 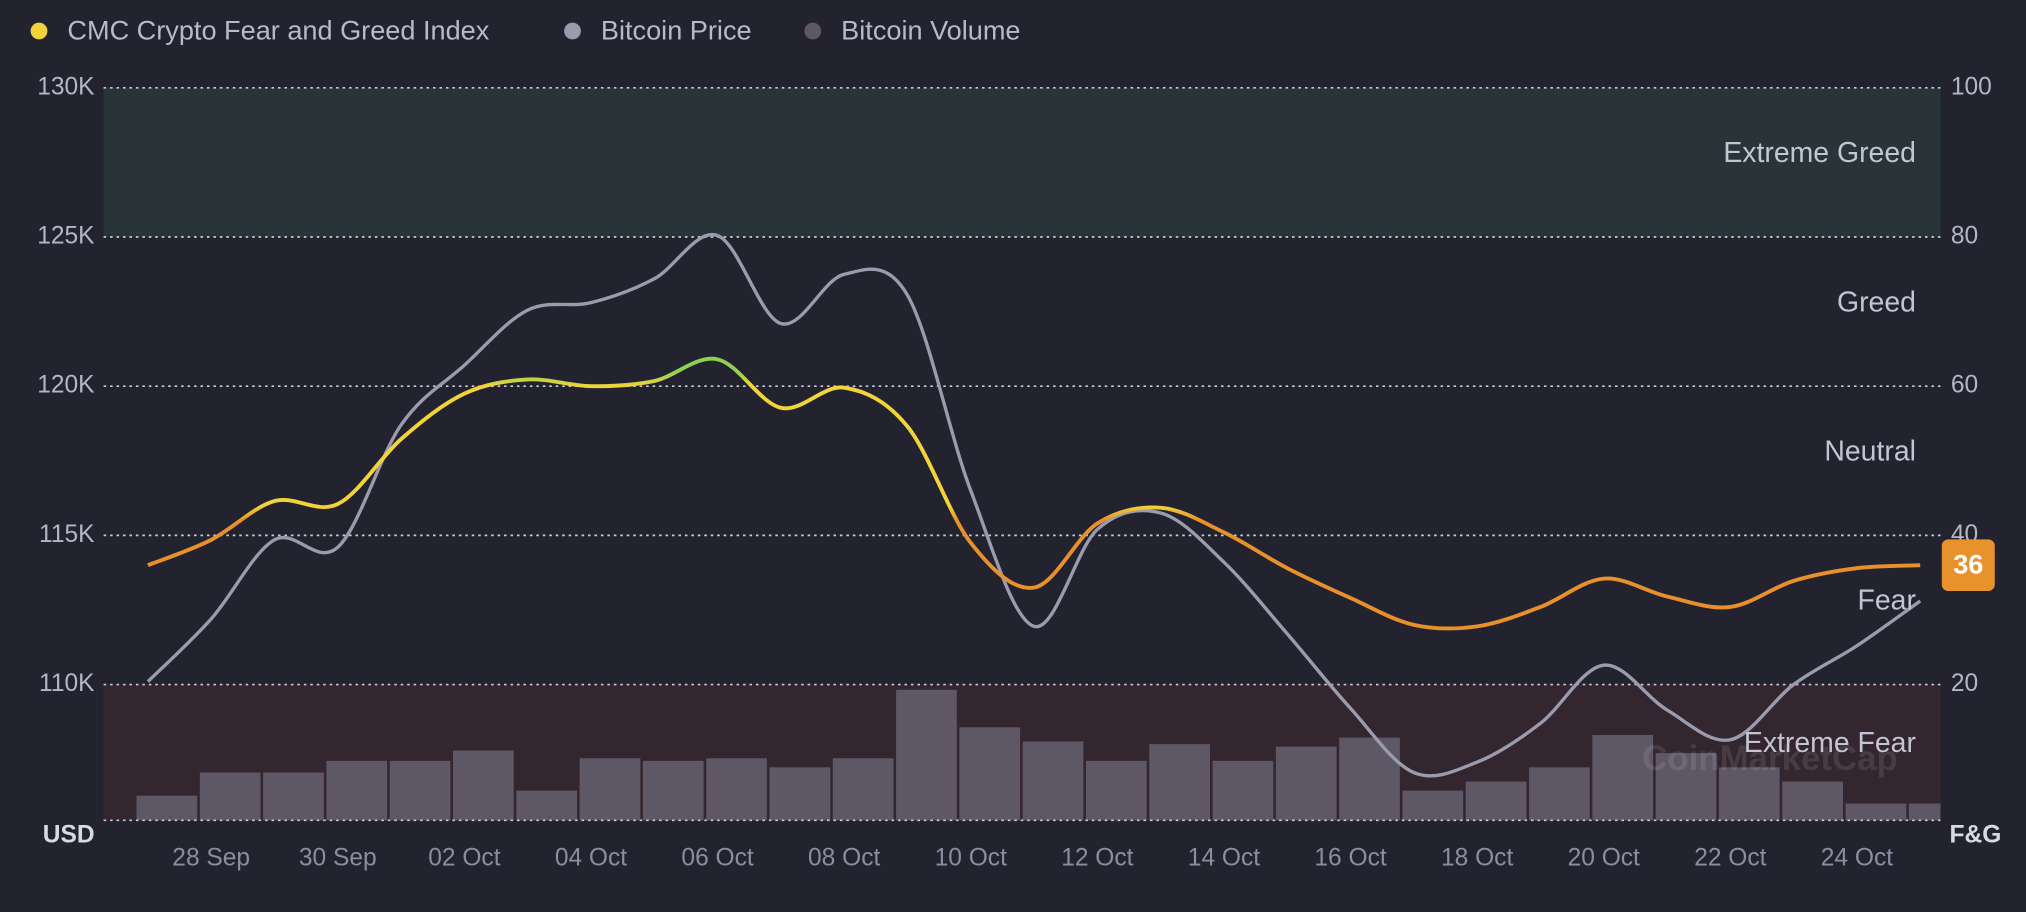 What do you see at coordinates (1830, 743) in the screenshot?
I see `zone-label: Extreme Fear` at bounding box center [1830, 743].